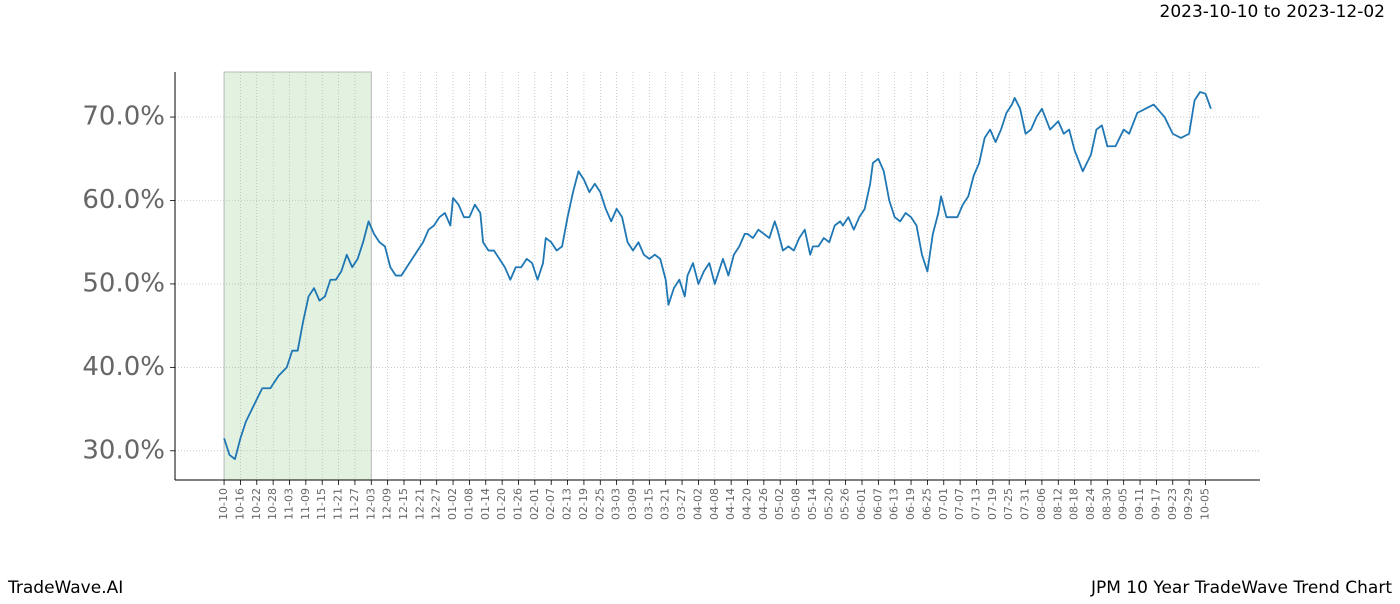 The height and width of the screenshot is (604, 1400). What do you see at coordinates (123, 283) in the screenshot?
I see `y-tick-label: 50.0%` at bounding box center [123, 283].